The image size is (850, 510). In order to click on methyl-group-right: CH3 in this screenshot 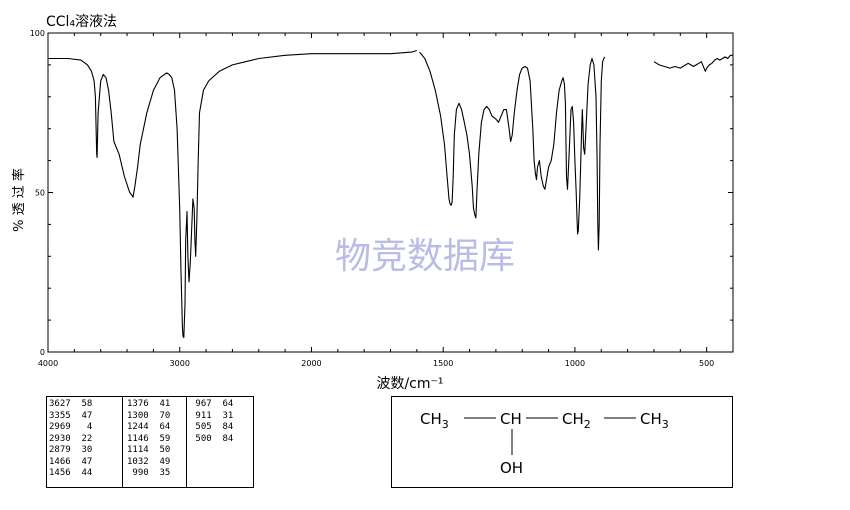, I will do `click(654, 420)`.